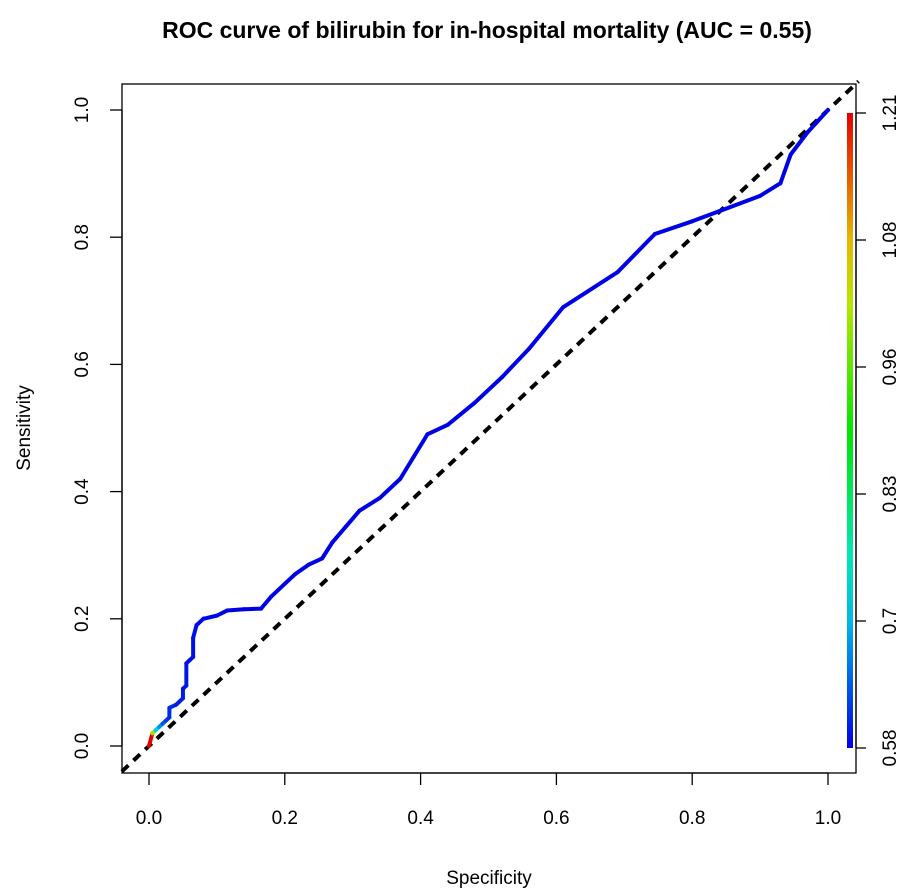 The width and height of the screenshot is (915, 893). I want to click on y-tick-label: 0.6, so click(82, 364).